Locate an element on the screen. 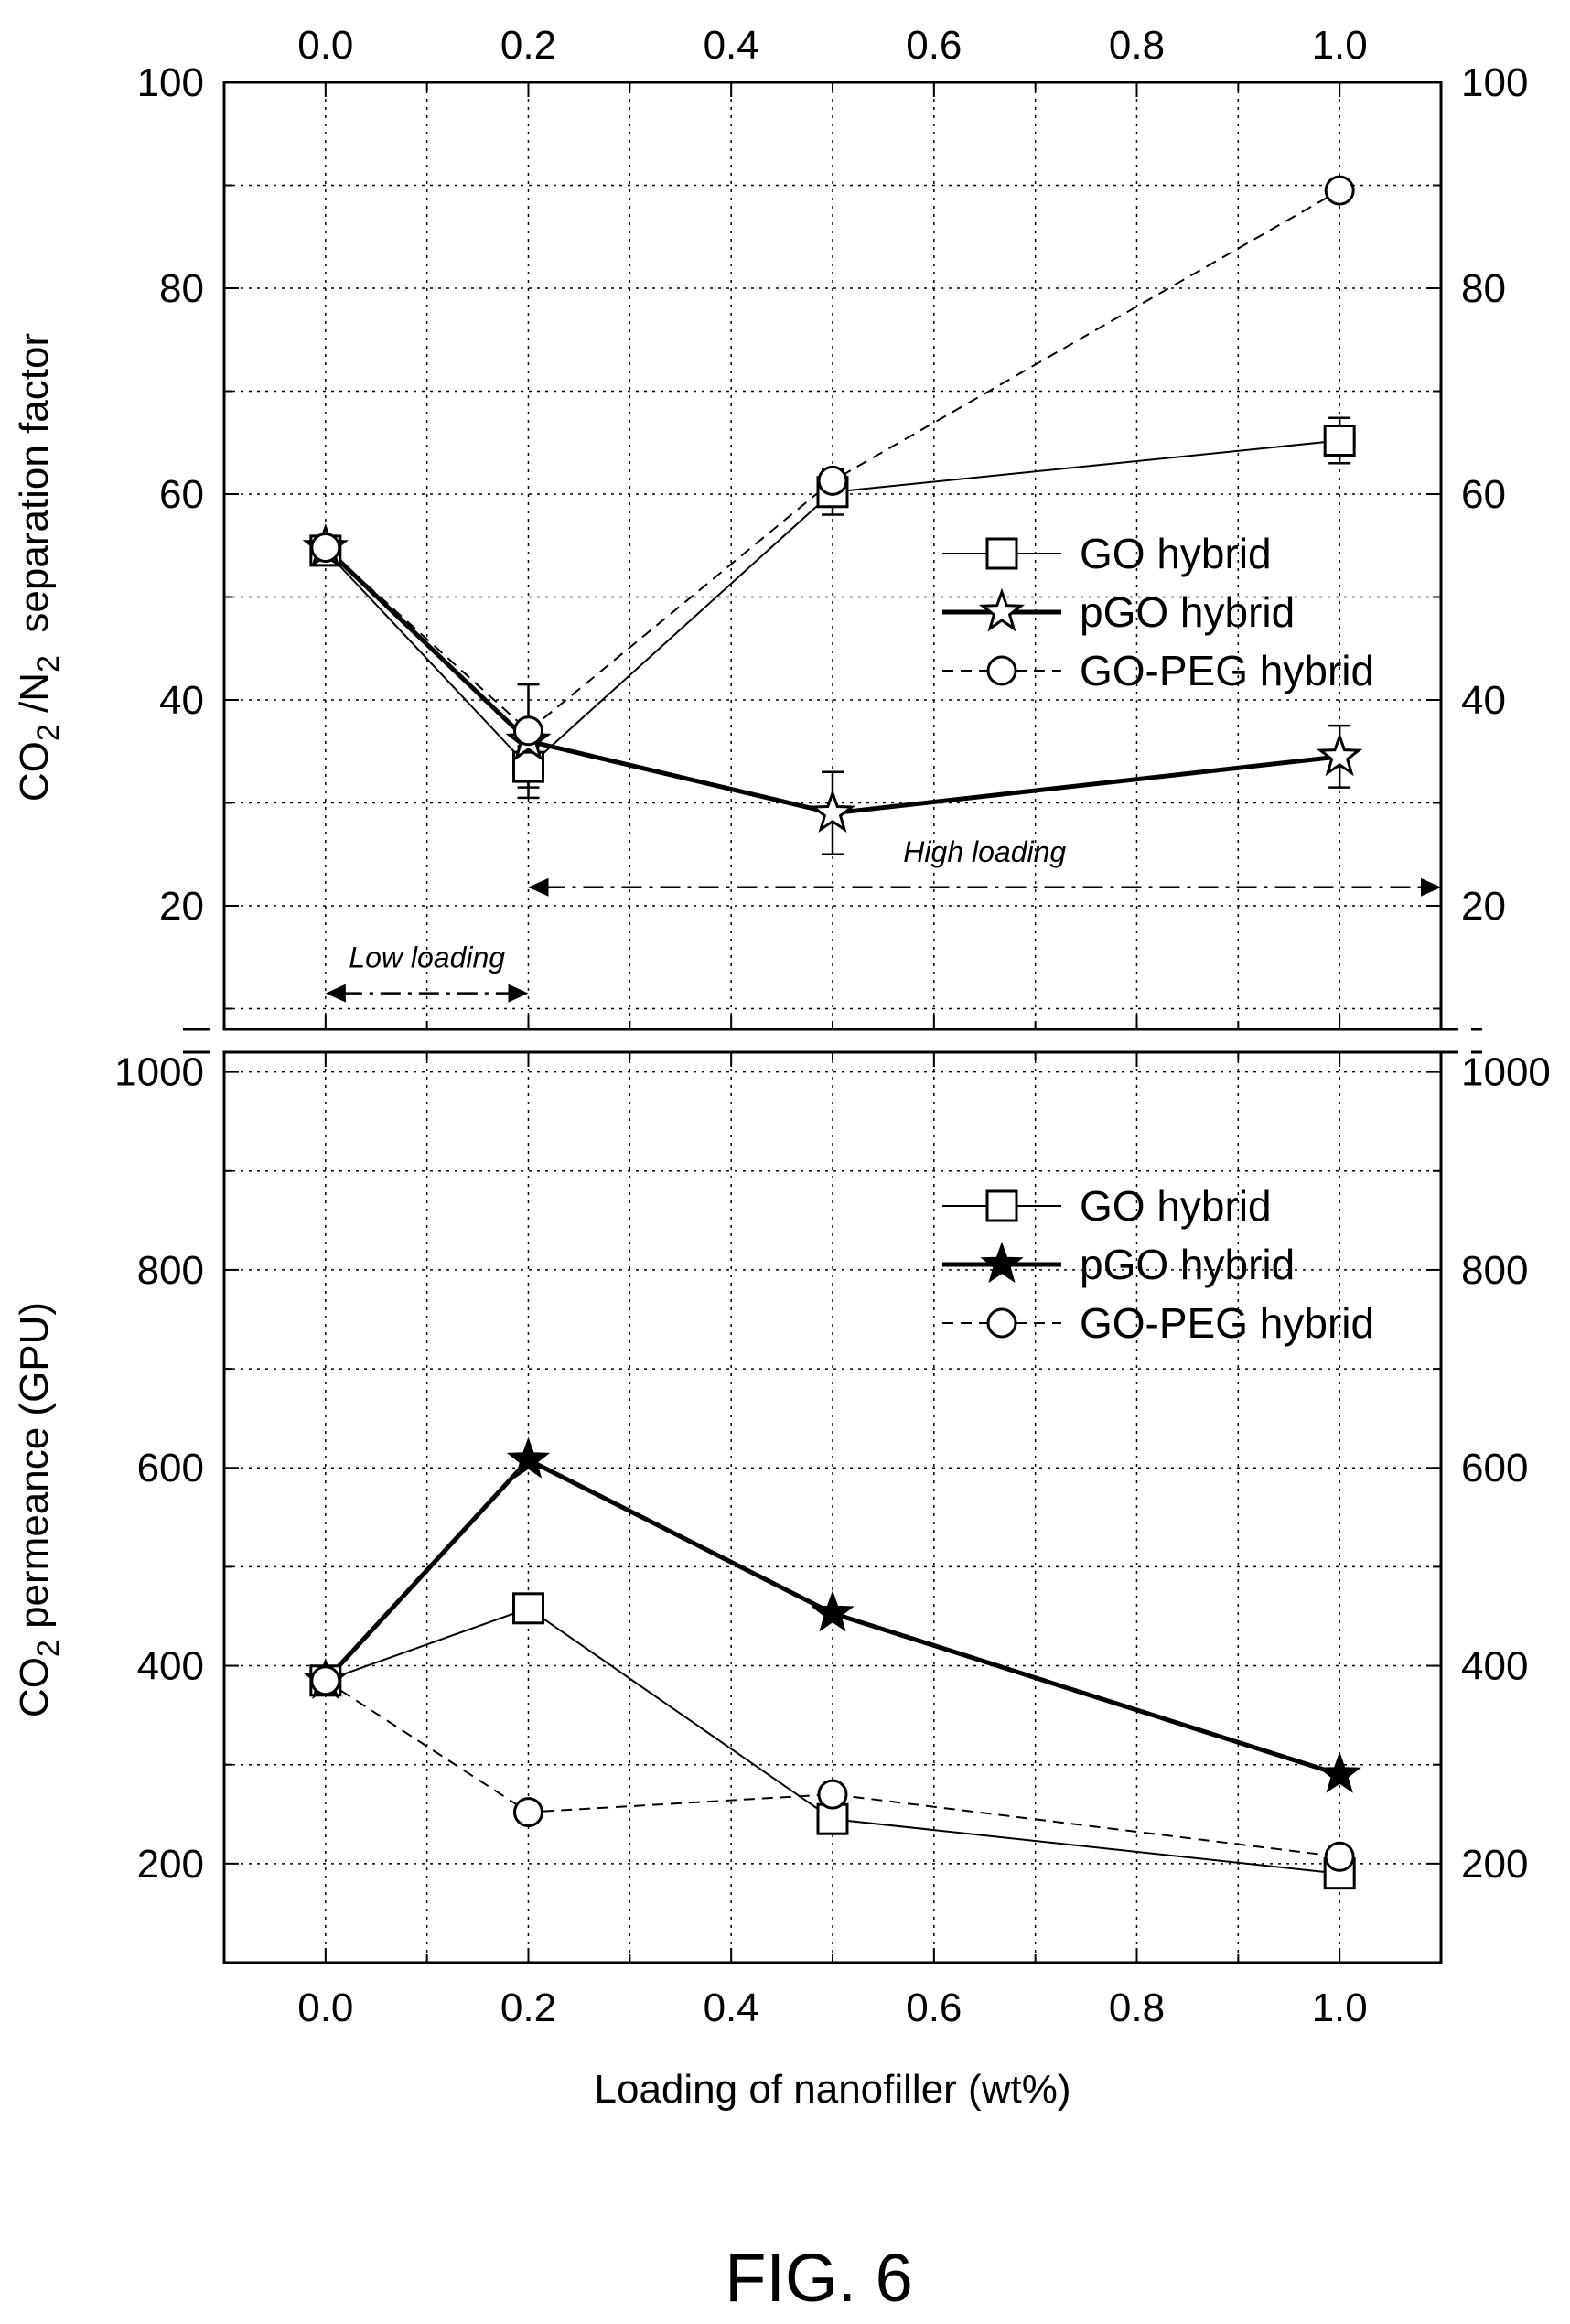 The width and height of the screenshot is (1570, 2324). y-tick-label-right: 1000 is located at coordinates (1506, 1072).